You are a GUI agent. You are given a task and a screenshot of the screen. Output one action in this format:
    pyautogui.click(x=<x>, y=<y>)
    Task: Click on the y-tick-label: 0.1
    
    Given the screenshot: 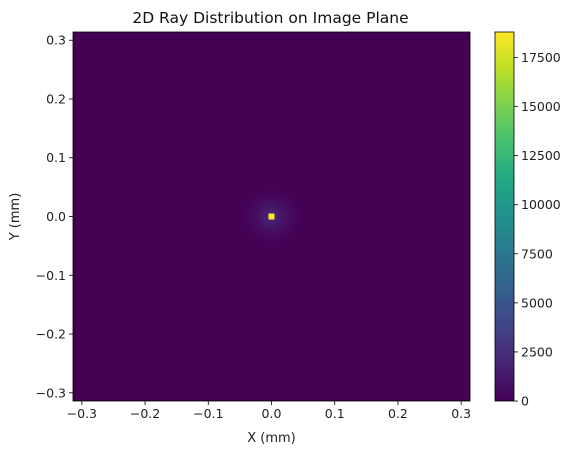 What is the action you would take?
    pyautogui.click(x=56, y=157)
    